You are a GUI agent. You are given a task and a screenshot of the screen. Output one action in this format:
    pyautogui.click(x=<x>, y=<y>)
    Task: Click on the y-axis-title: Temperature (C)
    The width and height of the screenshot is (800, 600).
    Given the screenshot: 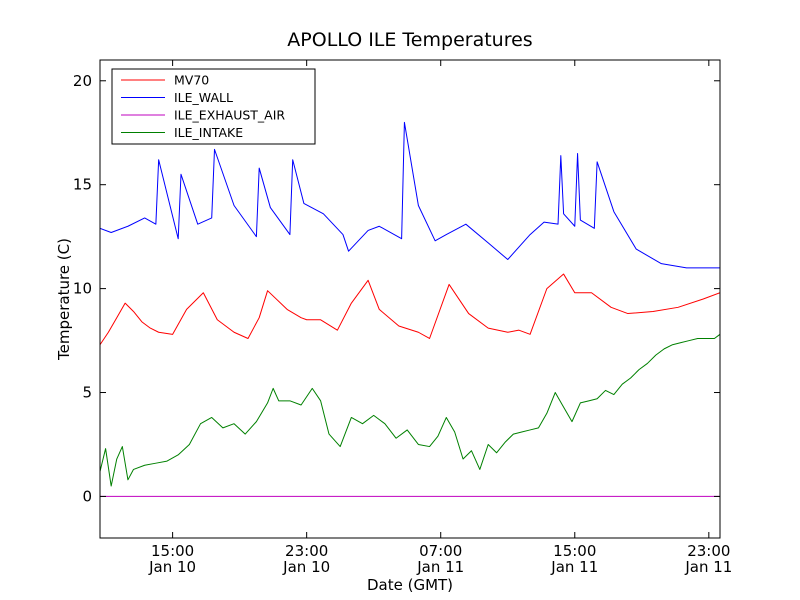 What is the action you would take?
    pyautogui.click(x=64, y=299)
    